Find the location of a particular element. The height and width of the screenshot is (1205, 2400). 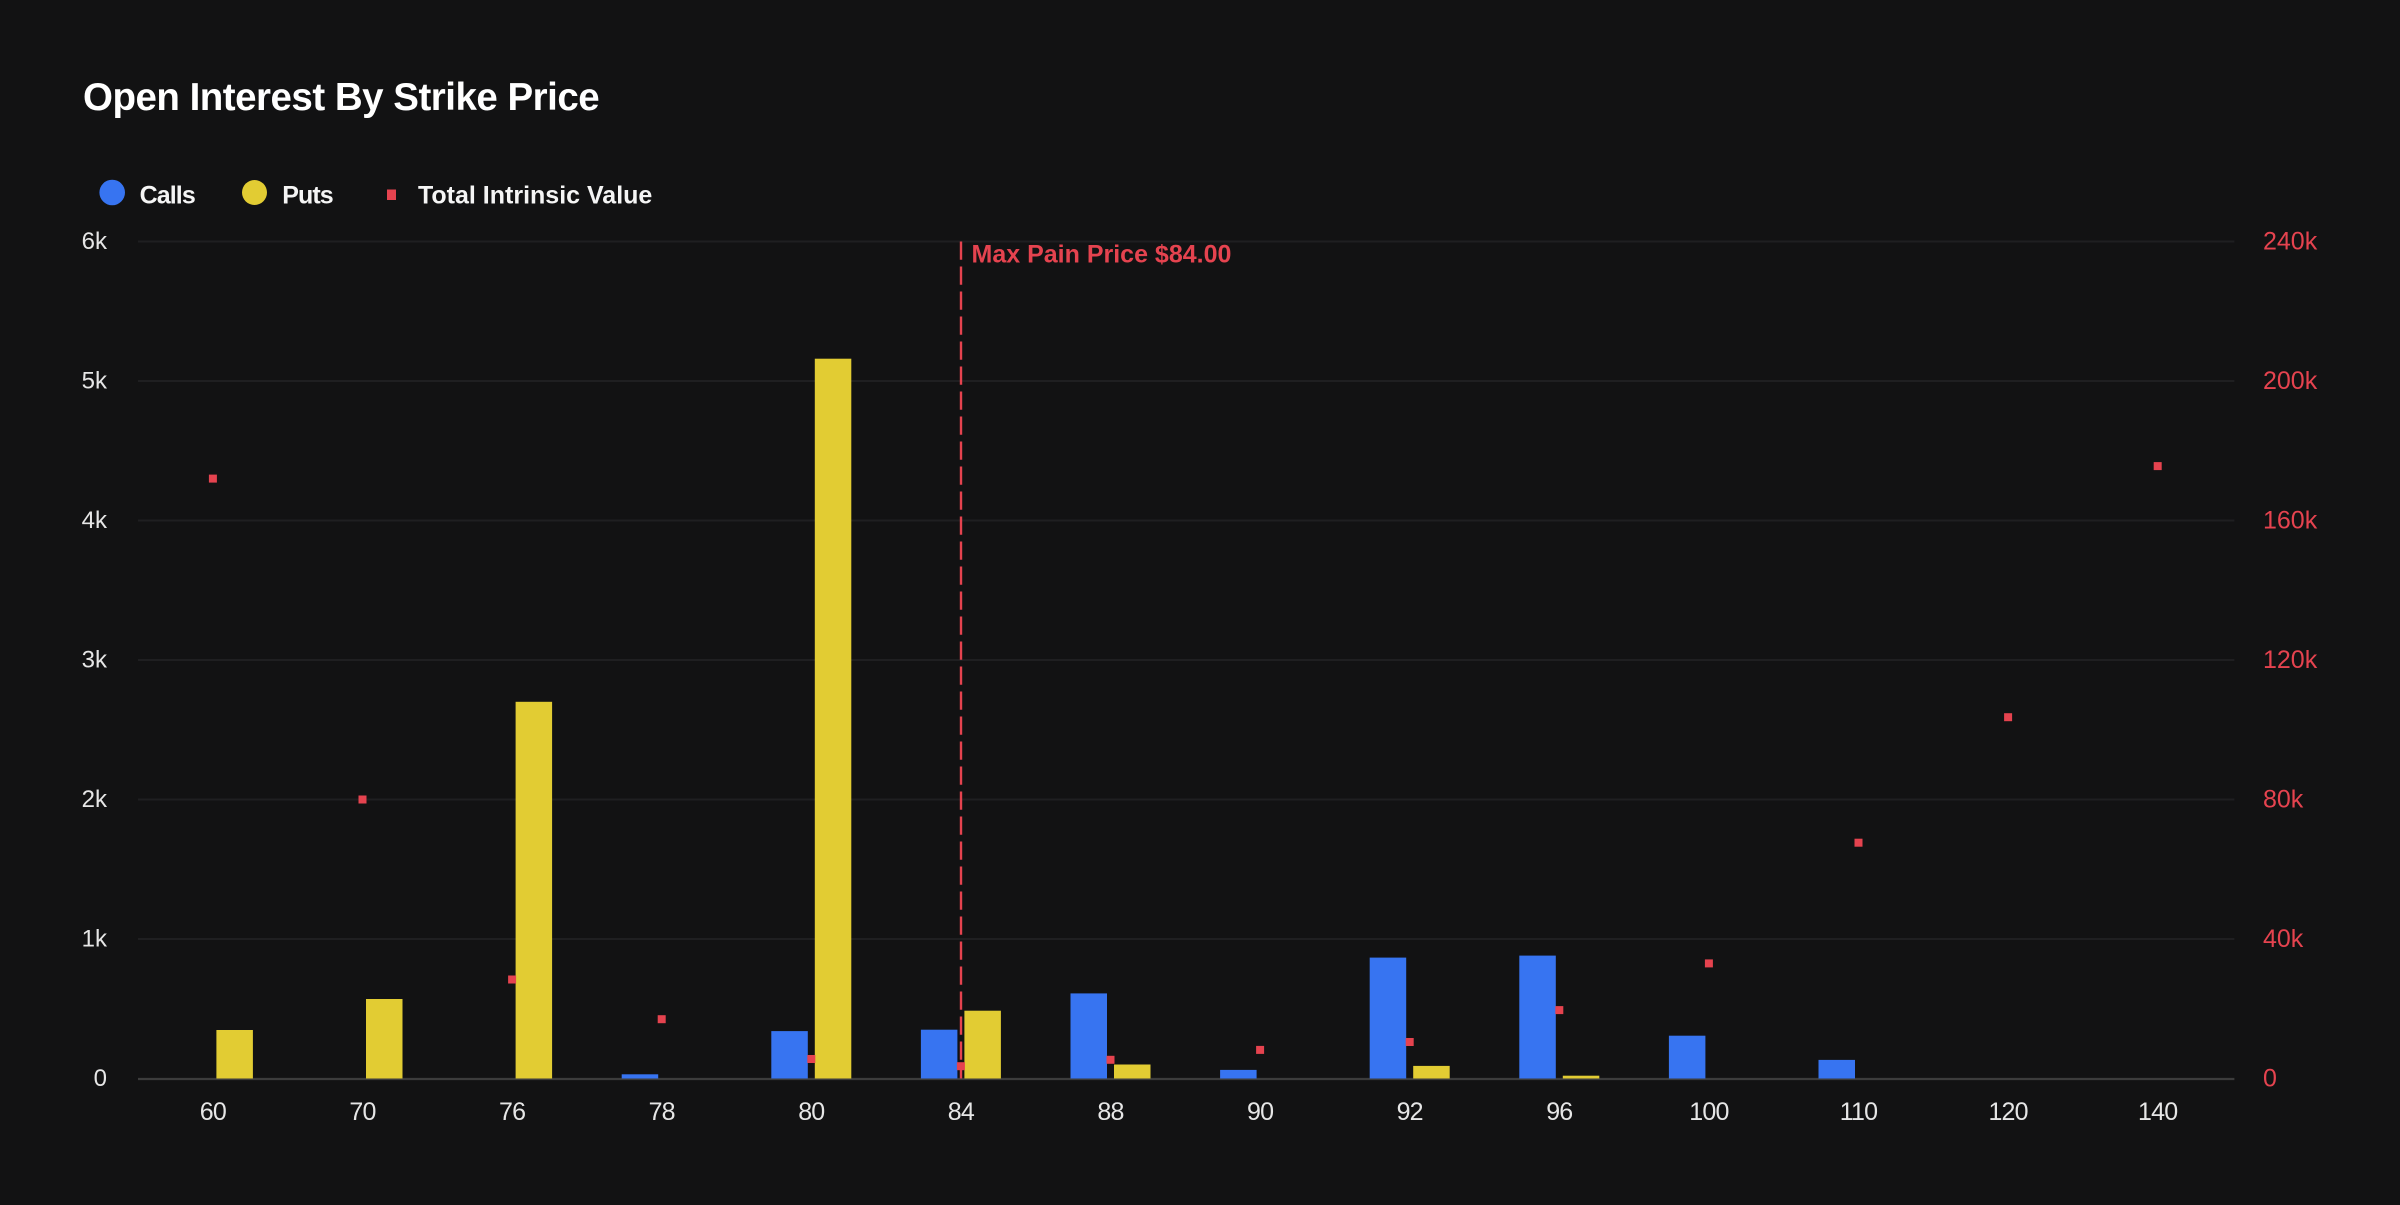

svg-text: 80 is located at coordinates (811, 1112).